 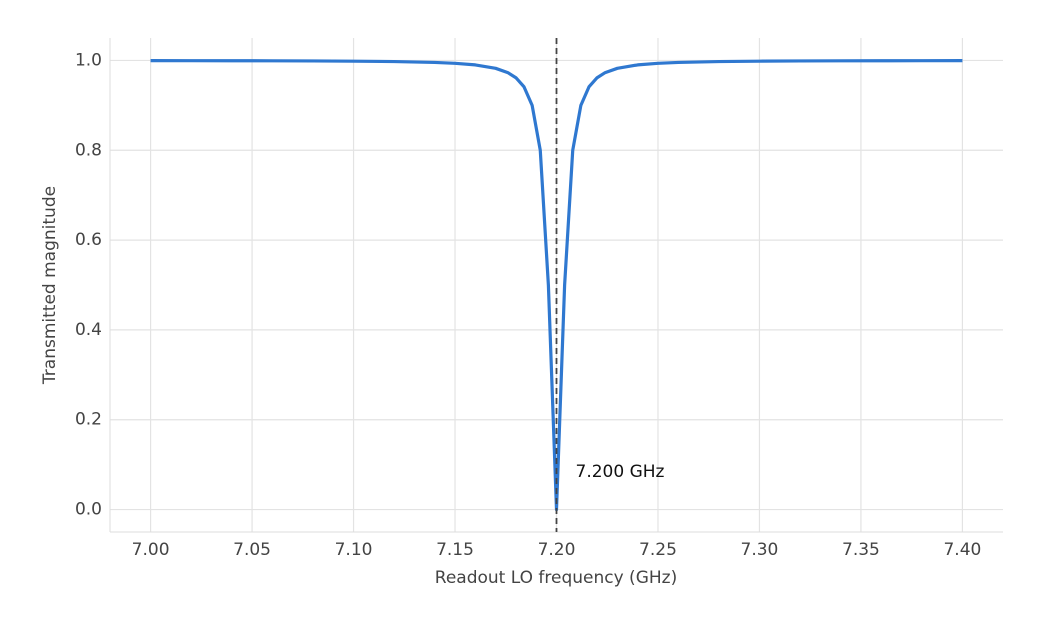 What do you see at coordinates (88, 510) in the screenshot?
I see `y-tick-label: 0.0` at bounding box center [88, 510].